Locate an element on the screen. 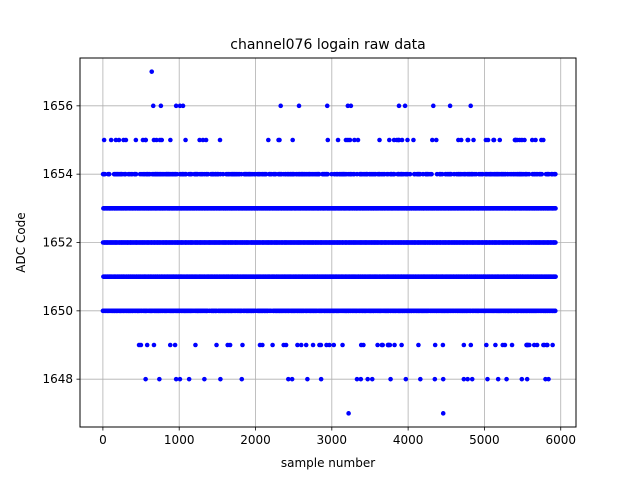 This screenshot has height=480, width=640. chart-title: channel076 logain raw data is located at coordinates (327, 45).